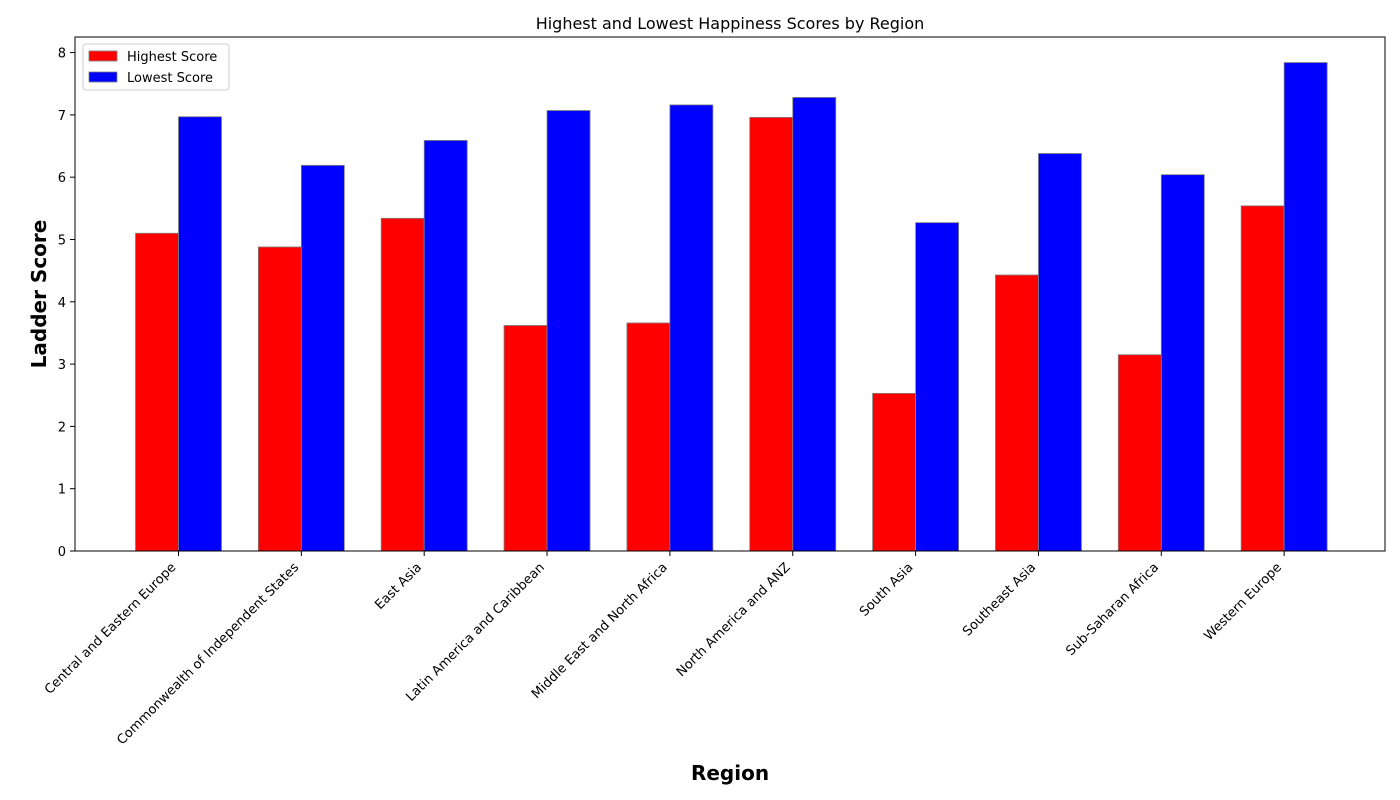 The width and height of the screenshot is (1400, 800). Describe the element at coordinates (475, 632) in the screenshot. I see `x-tick-label: Latin America and Caribbean` at that location.